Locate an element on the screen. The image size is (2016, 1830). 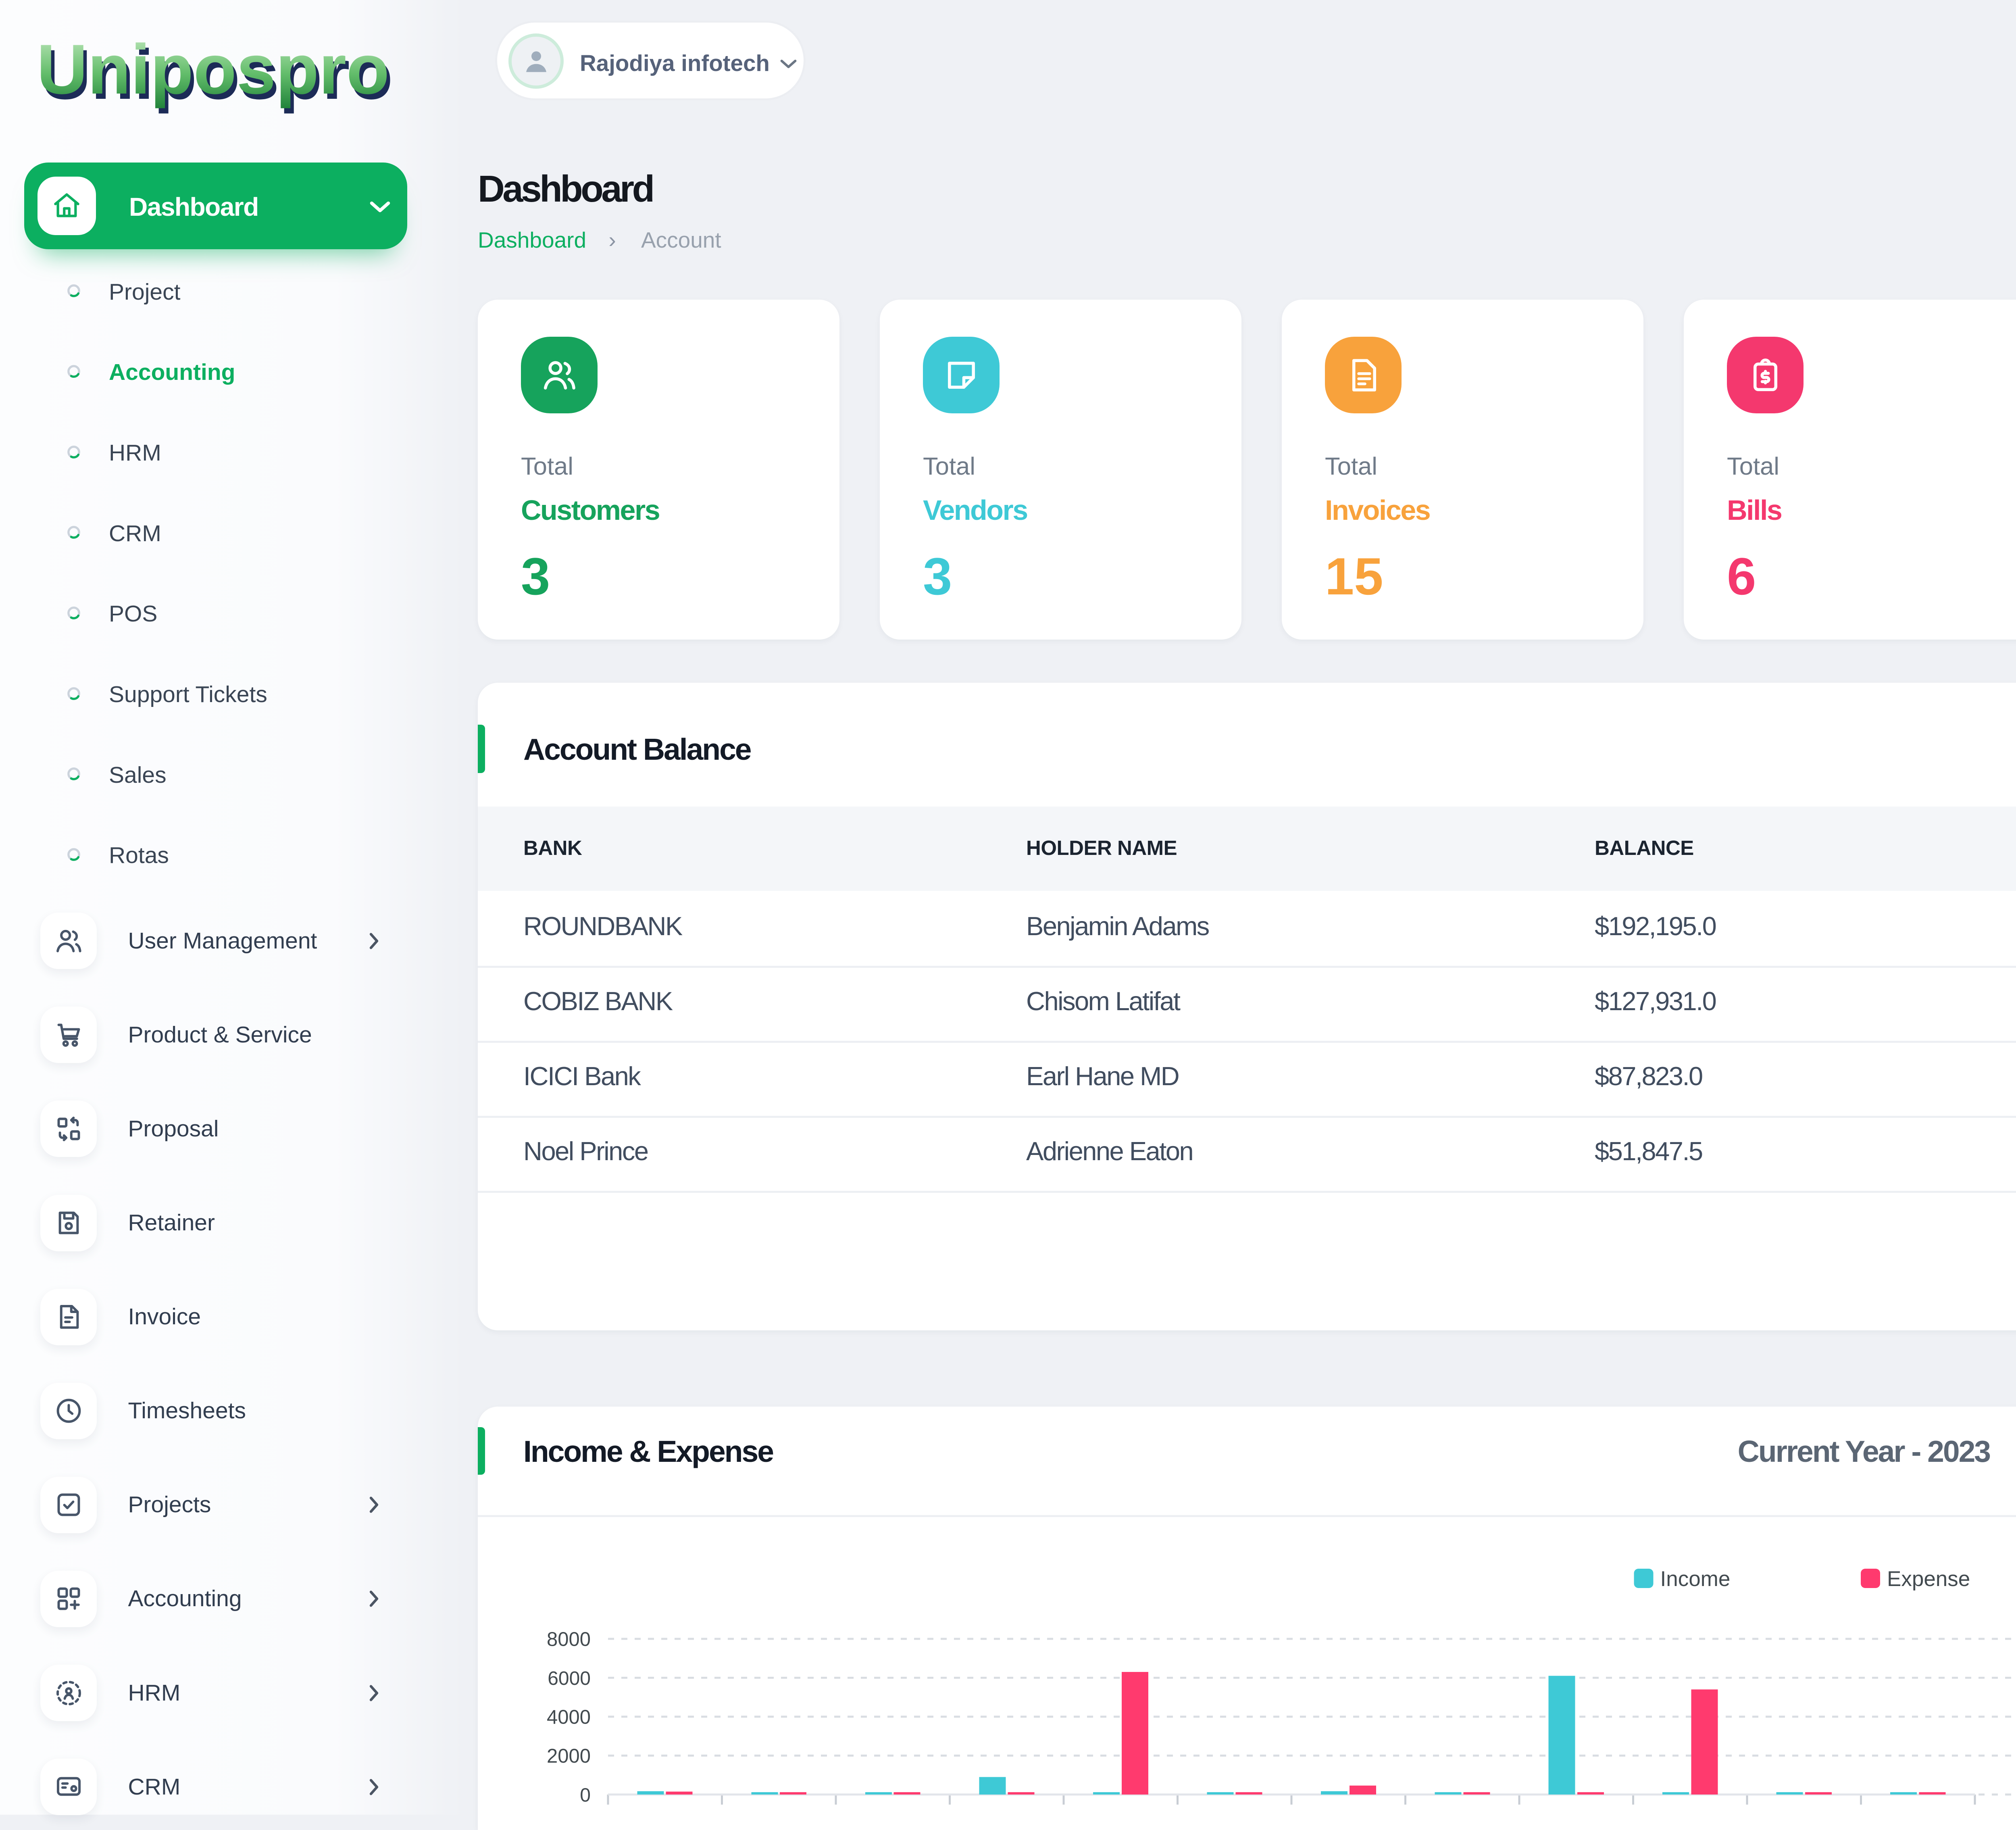
svg-text: Income is located at coordinates (1695, 1579).